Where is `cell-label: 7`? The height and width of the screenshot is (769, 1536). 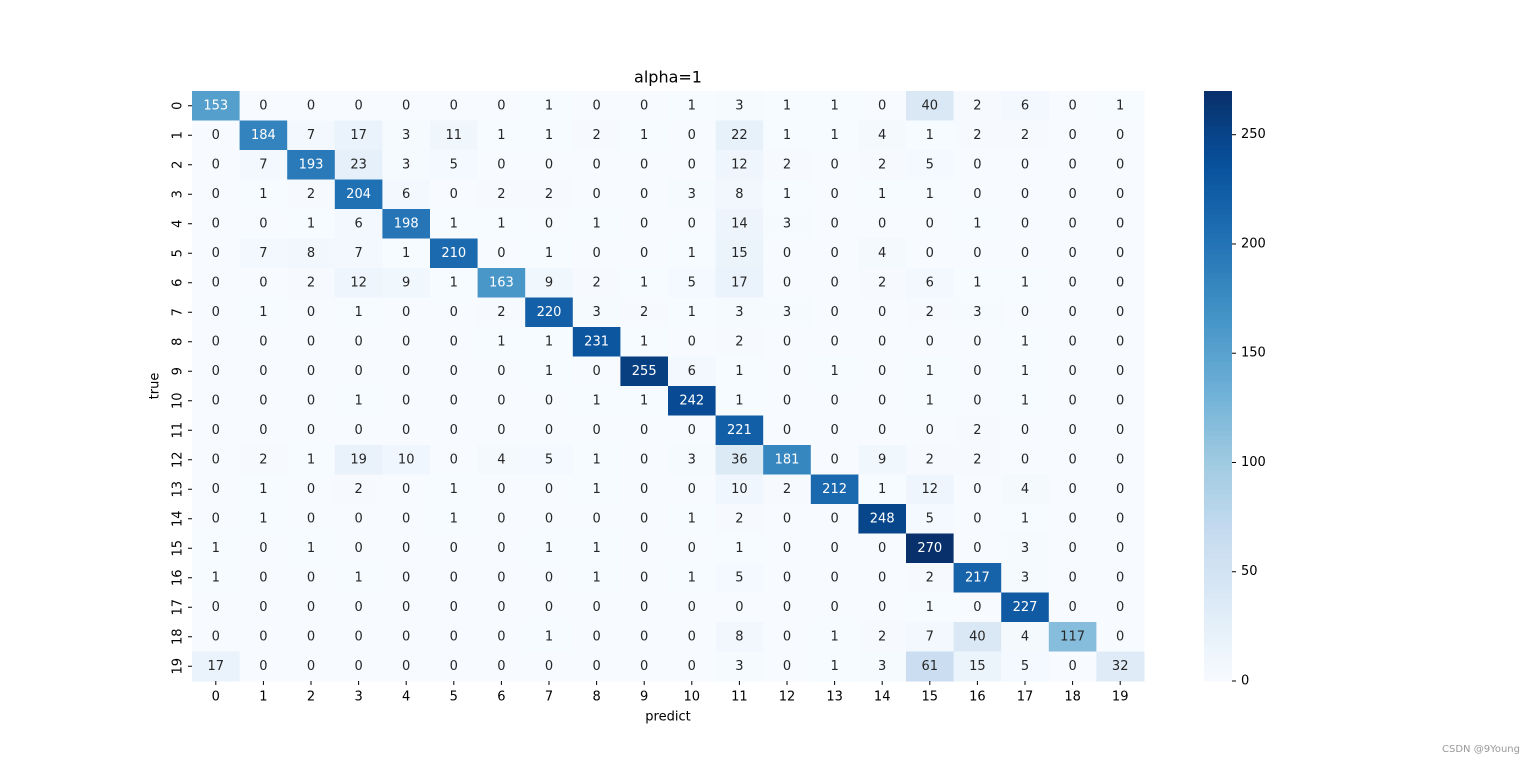 cell-label: 7 is located at coordinates (263, 253).